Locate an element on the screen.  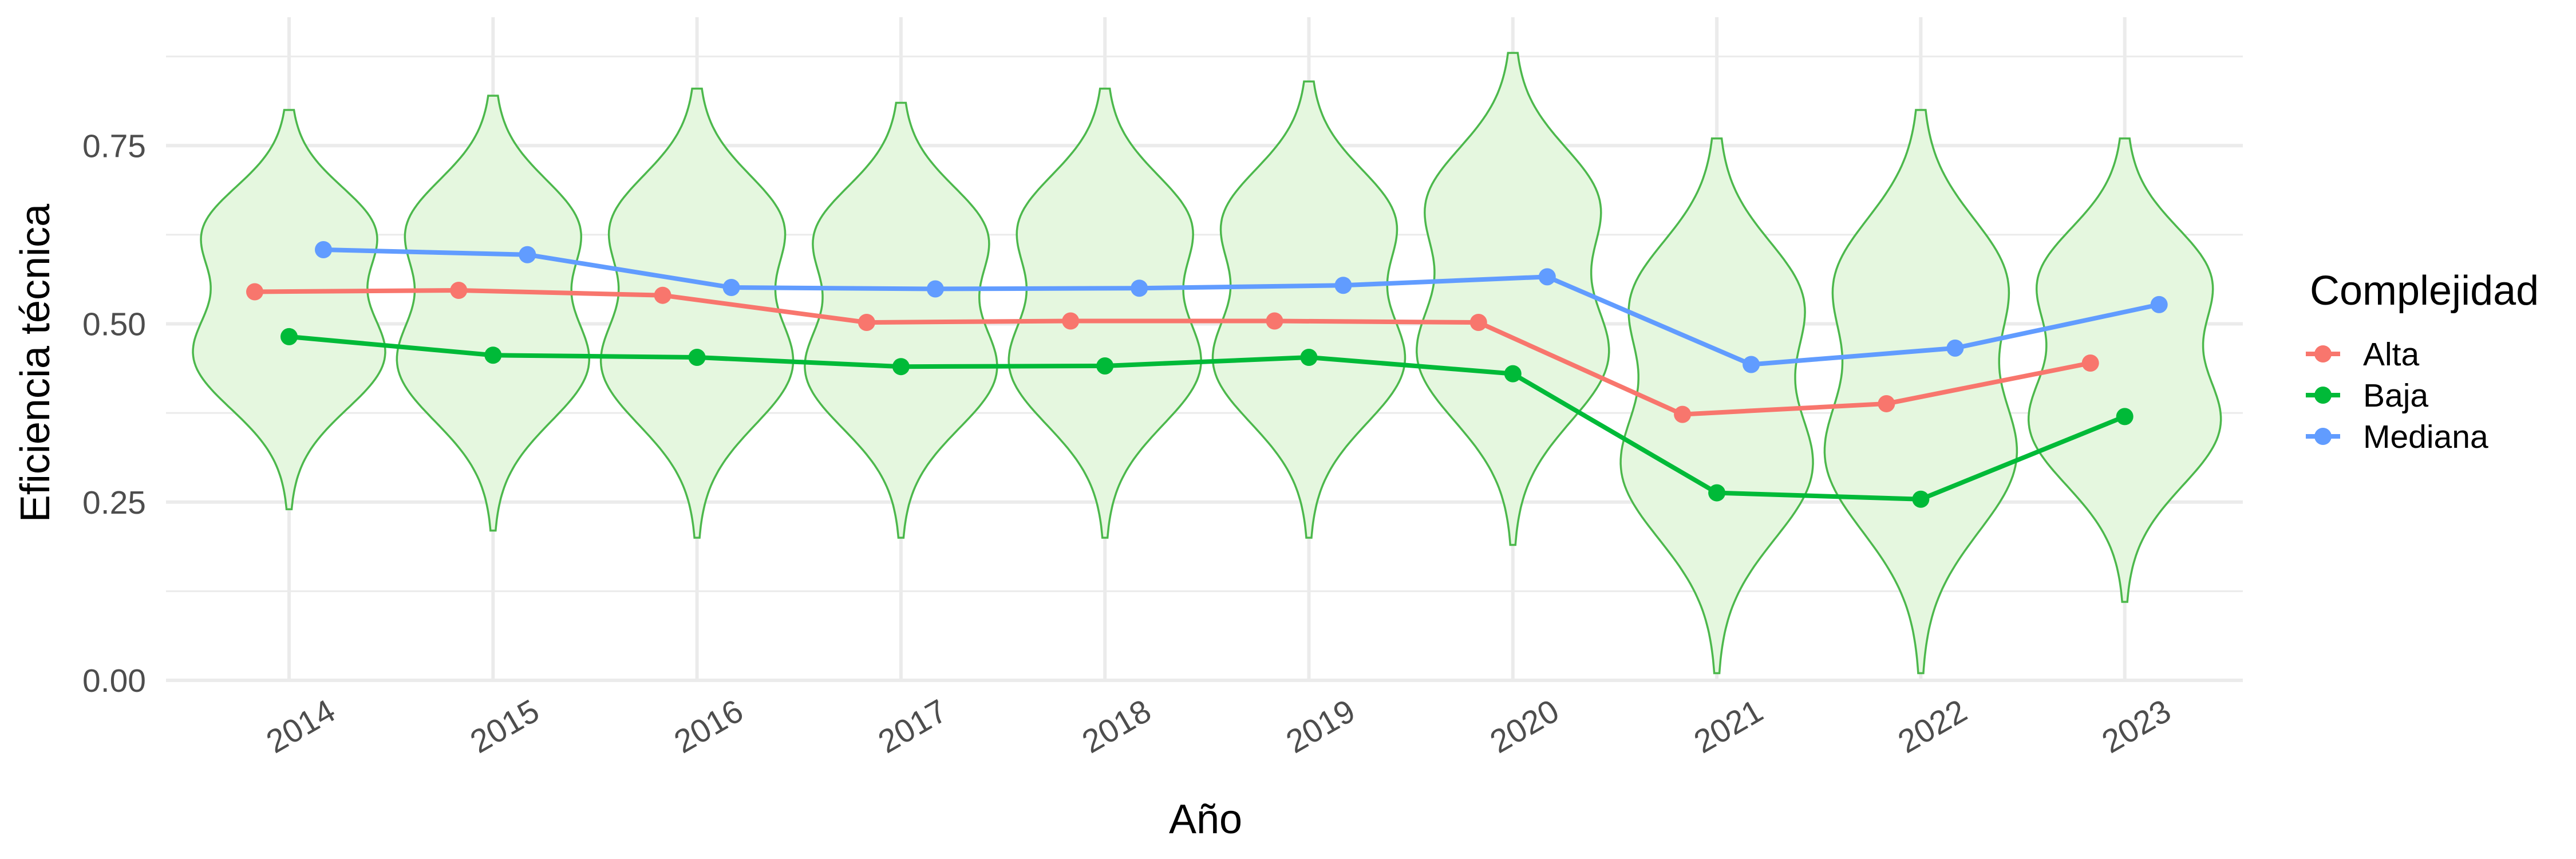
point-baja-2022 is located at coordinates (1921, 499).